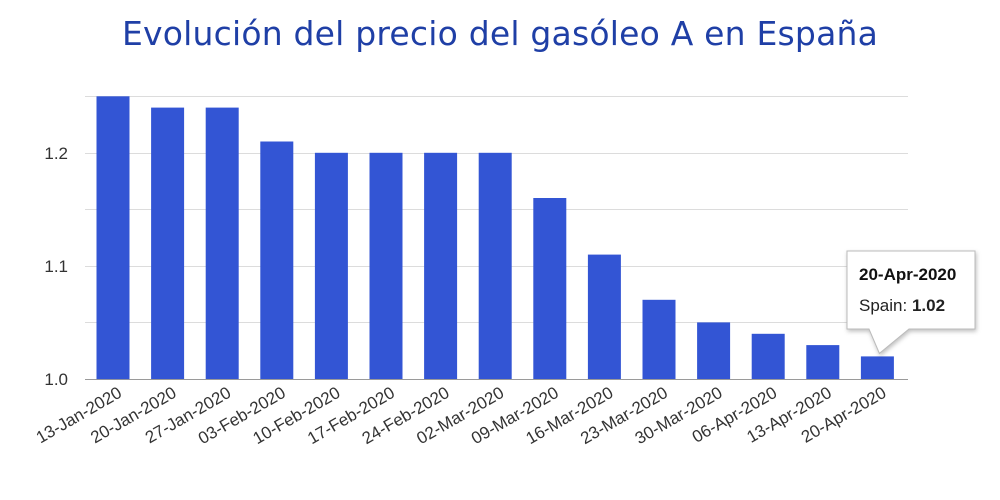  I want to click on y-tick-label: 1.1, so click(56, 266).